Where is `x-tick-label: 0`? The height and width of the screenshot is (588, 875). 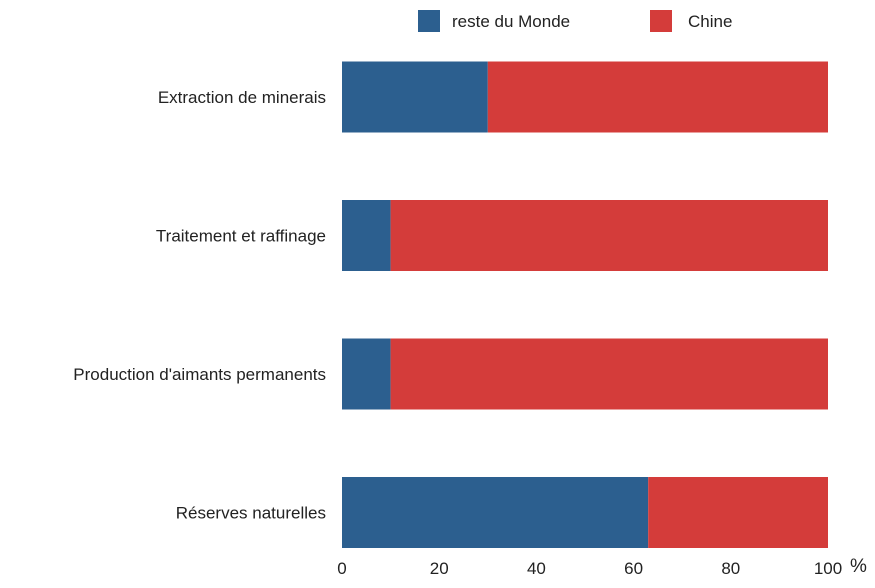 x-tick-label: 0 is located at coordinates (341, 568).